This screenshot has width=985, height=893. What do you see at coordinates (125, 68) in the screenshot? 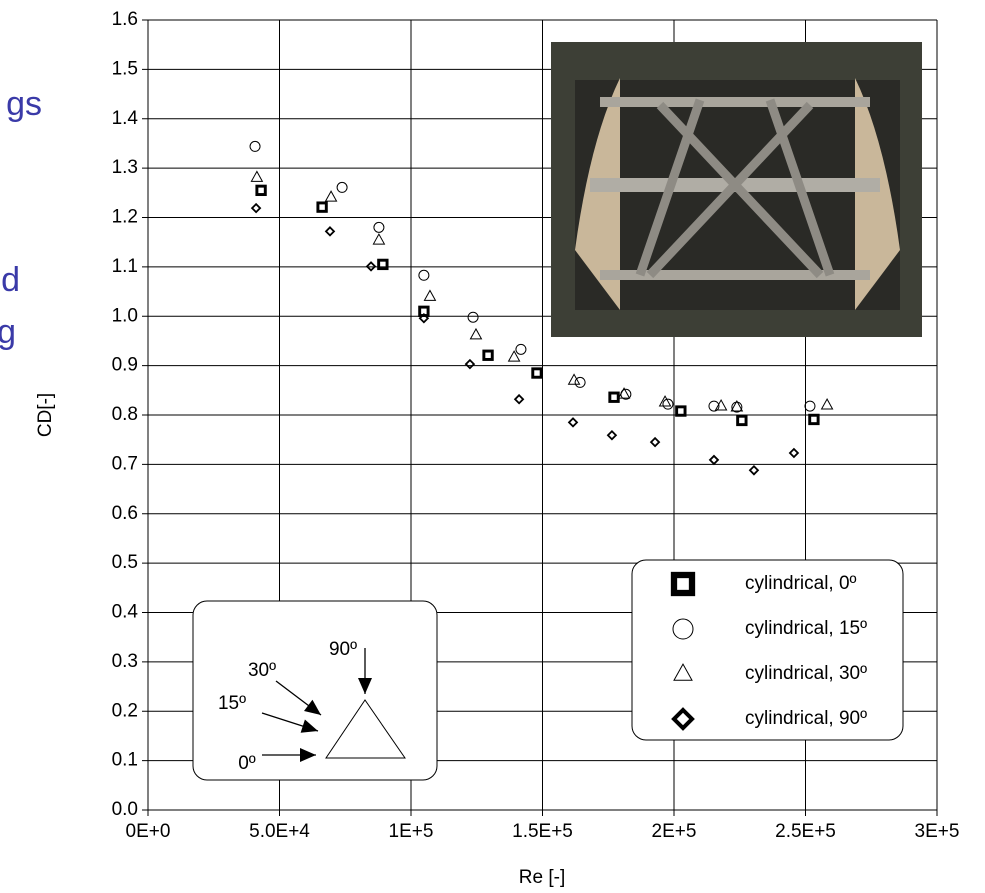
I see `y-tick-label: 1.5` at bounding box center [125, 68].